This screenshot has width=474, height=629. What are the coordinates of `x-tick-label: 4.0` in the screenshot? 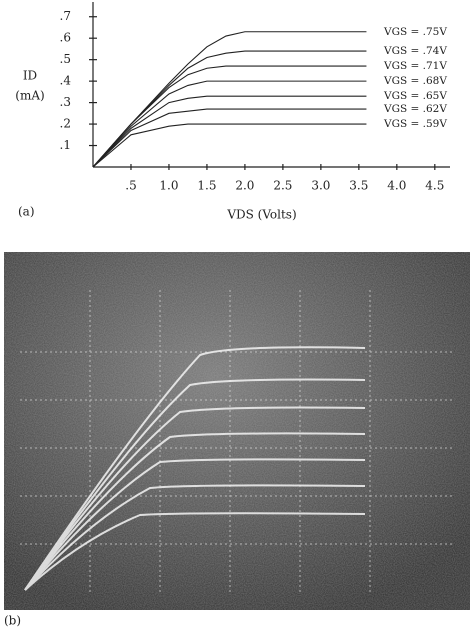 It's located at (396, 186).